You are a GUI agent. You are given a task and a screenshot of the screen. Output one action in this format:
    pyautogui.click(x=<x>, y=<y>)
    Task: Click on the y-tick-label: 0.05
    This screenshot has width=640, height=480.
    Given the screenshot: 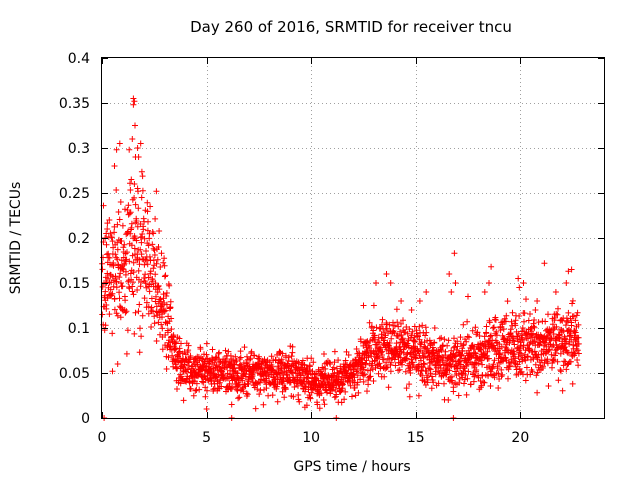 What is the action you would take?
    pyautogui.click(x=74, y=374)
    